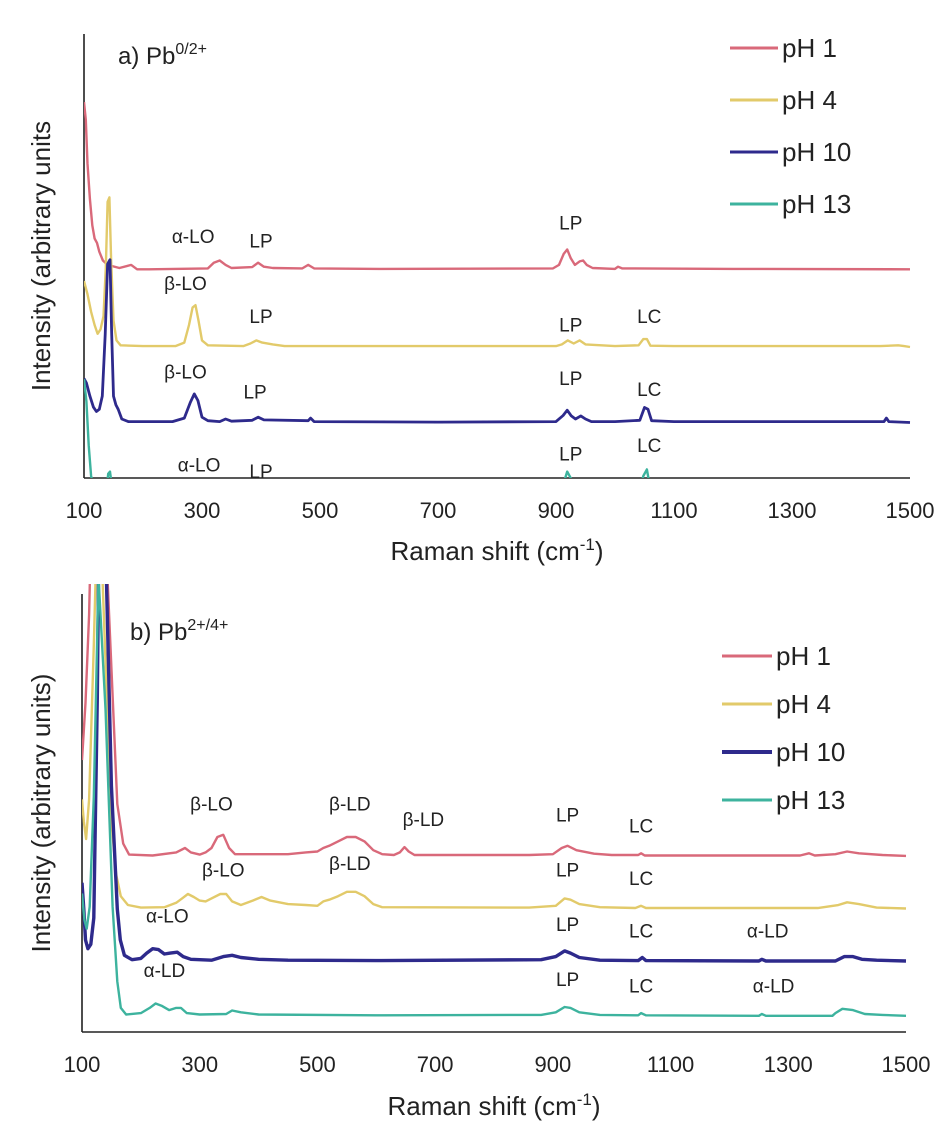 The width and height of the screenshot is (942, 1127). What do you see at coordinates (132, 56) in the screenshot?
I see `panel-label: a)` at bounding box center [132, 56].